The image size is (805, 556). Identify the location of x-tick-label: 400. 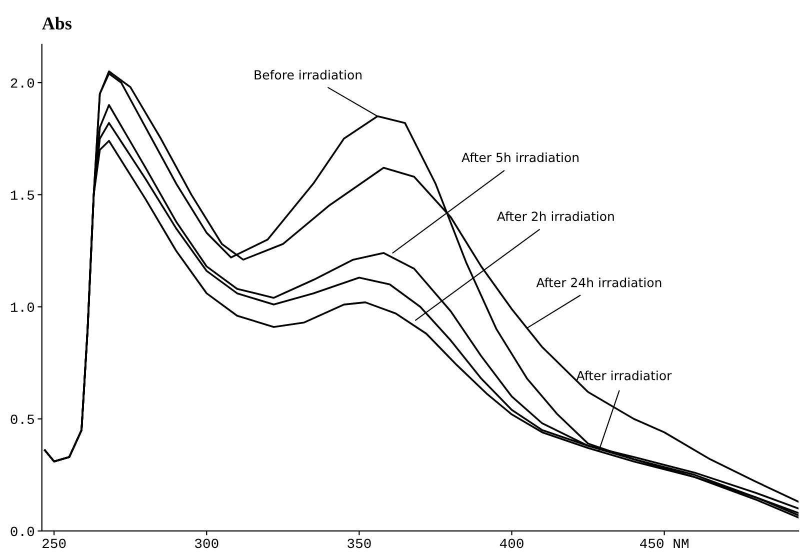
(512, 543).